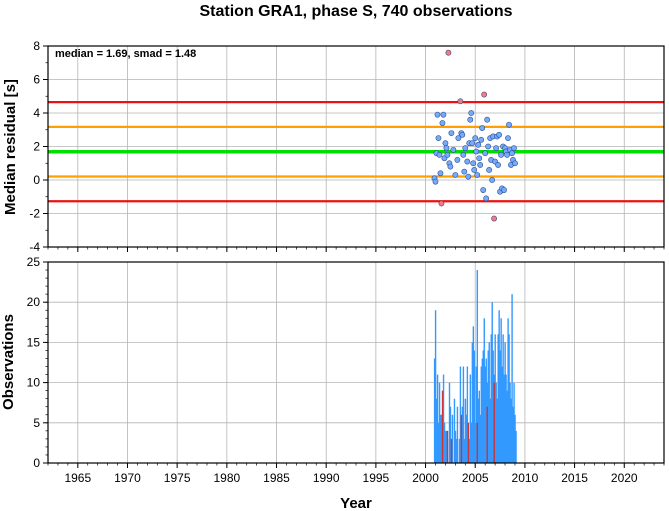  What do you see at coordinates (127, 478) in the screenshot?
I see `x-tick-label: 1970` at bounding box center [127, 478].